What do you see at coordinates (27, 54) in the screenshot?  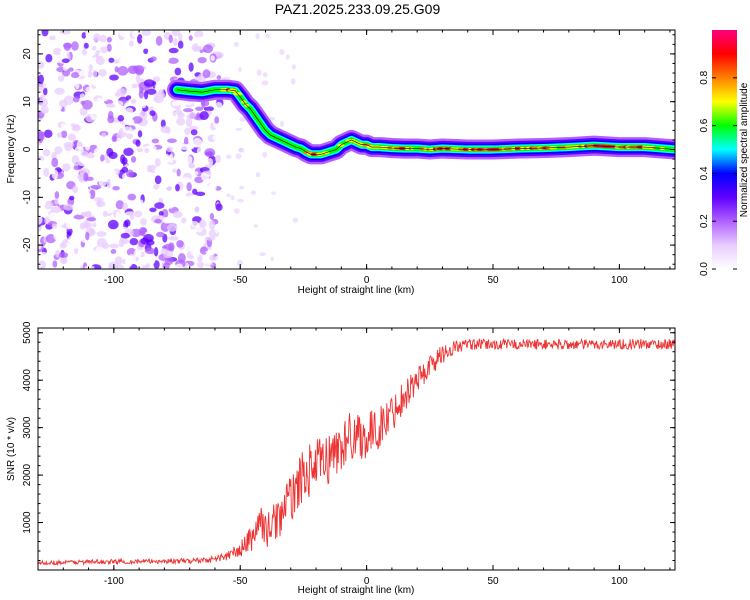 I see `y-tick-label: 20` at bounding box center [27, 54].